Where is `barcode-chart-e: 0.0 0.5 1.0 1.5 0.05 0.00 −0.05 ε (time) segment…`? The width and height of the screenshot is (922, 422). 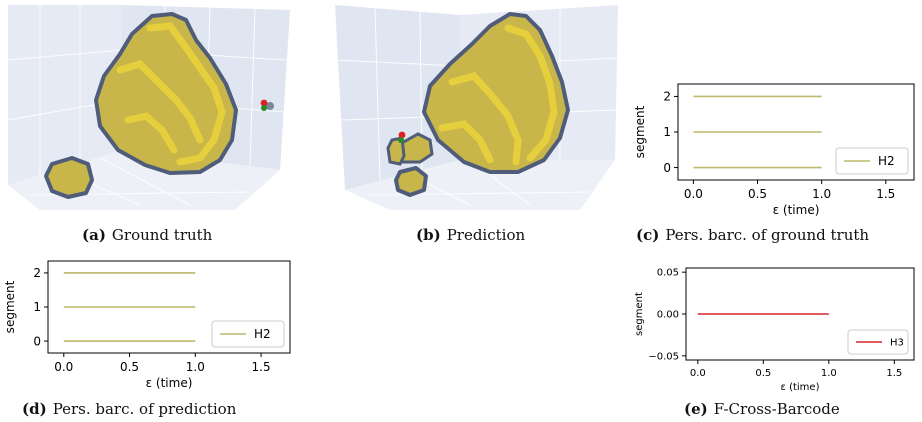 barcode-chart-e: 0.0 0.5 1.0 1.5 0.05 0.00 −0.05 ε (time) segment… is located at coordinates (774, 329).